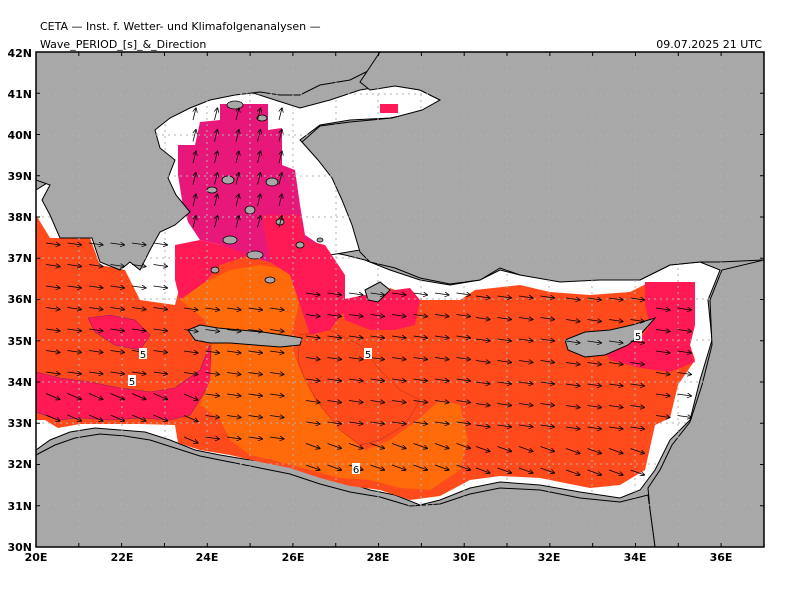 Image resolution: width=800 pixels, height=600 pixels. I want to click on lon-tick-label: 28E, so click(378, 557).